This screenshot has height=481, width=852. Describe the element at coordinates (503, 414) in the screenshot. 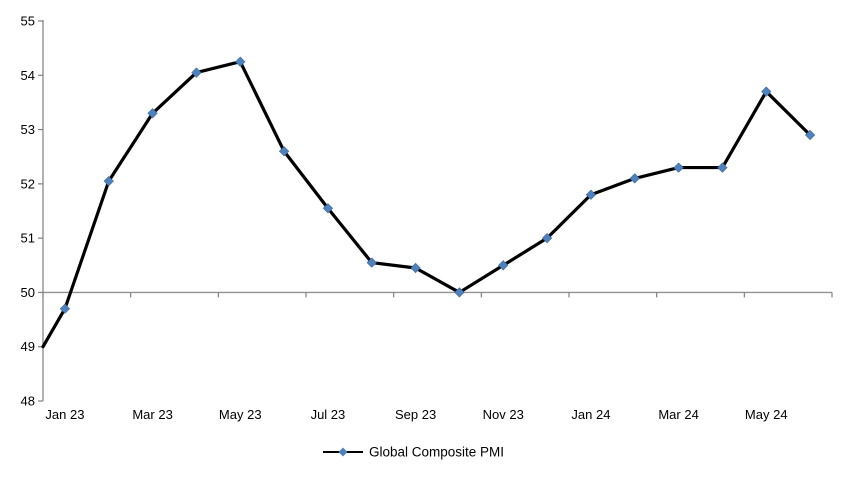

I see `x-tick-label: Nov 23` at that location.